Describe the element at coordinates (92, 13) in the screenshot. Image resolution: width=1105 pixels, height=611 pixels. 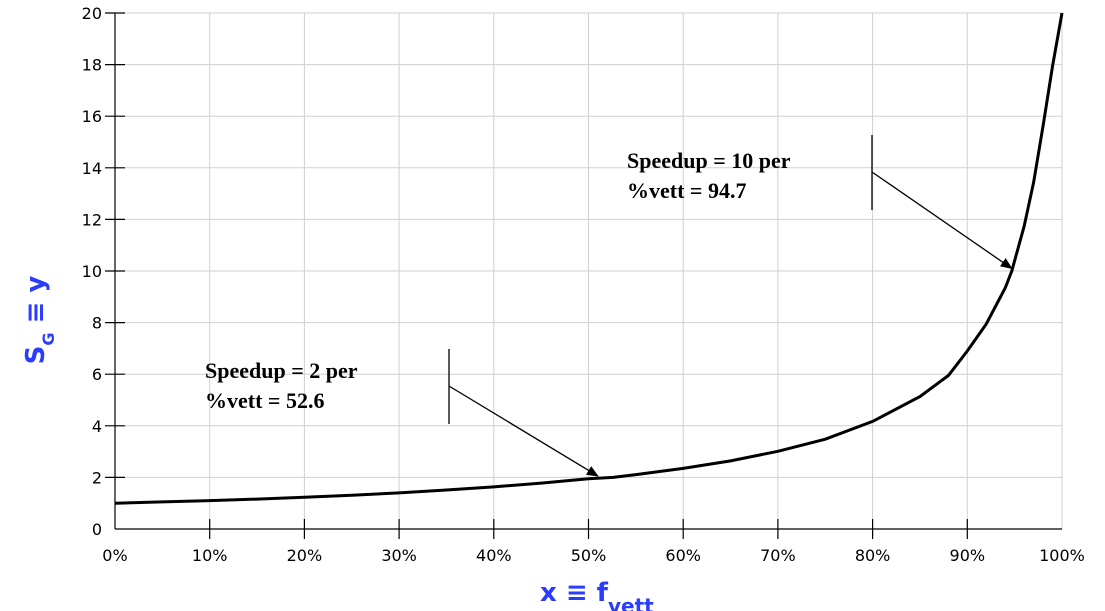
I see `y-tick-label-10: 20` at that location.